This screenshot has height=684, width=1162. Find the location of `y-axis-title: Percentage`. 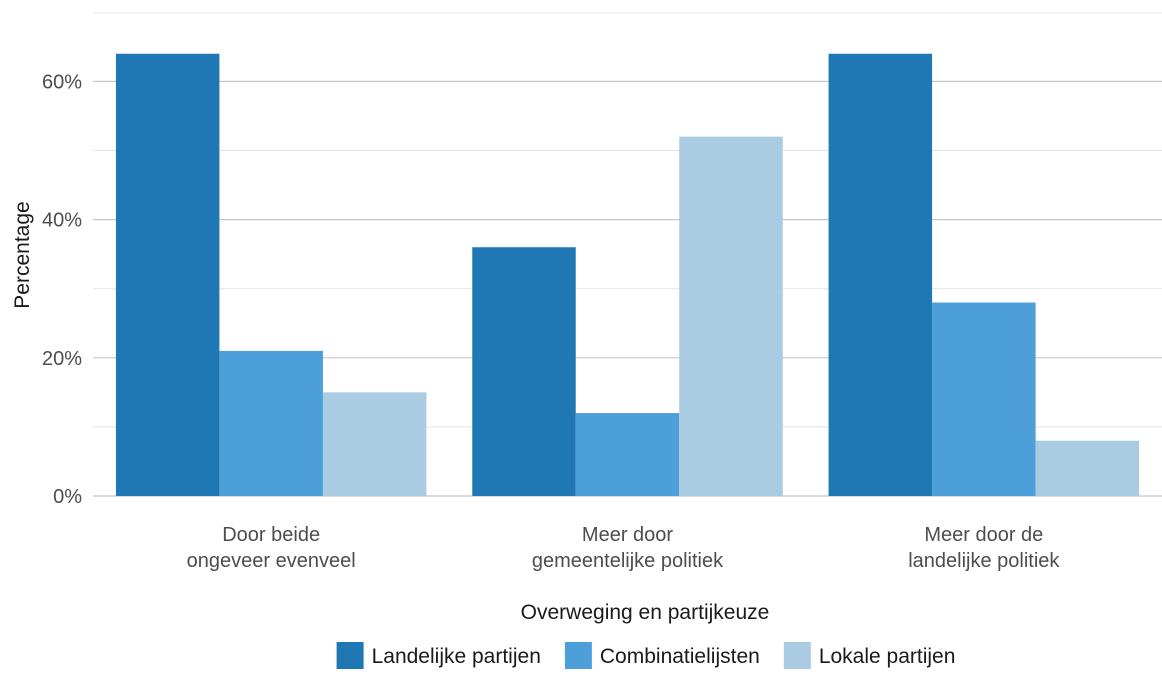

y-axis-title: Percentage is located at coordinates (22, 254).